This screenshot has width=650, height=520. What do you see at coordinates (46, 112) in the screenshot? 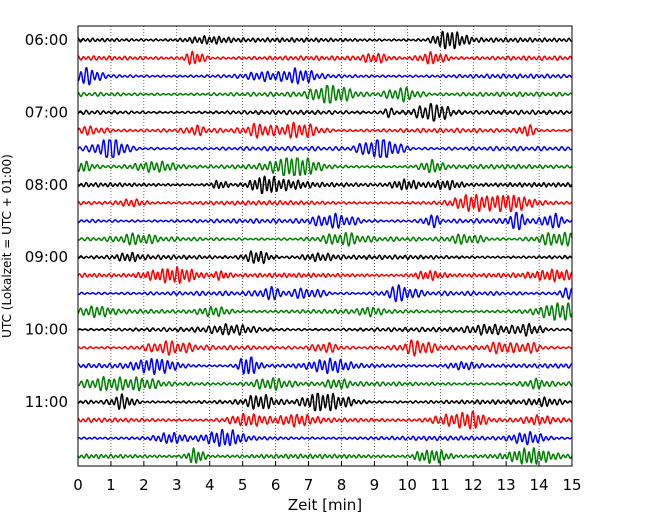
I see `y-tick-label: 07:00` at bounding box center [46, 112].